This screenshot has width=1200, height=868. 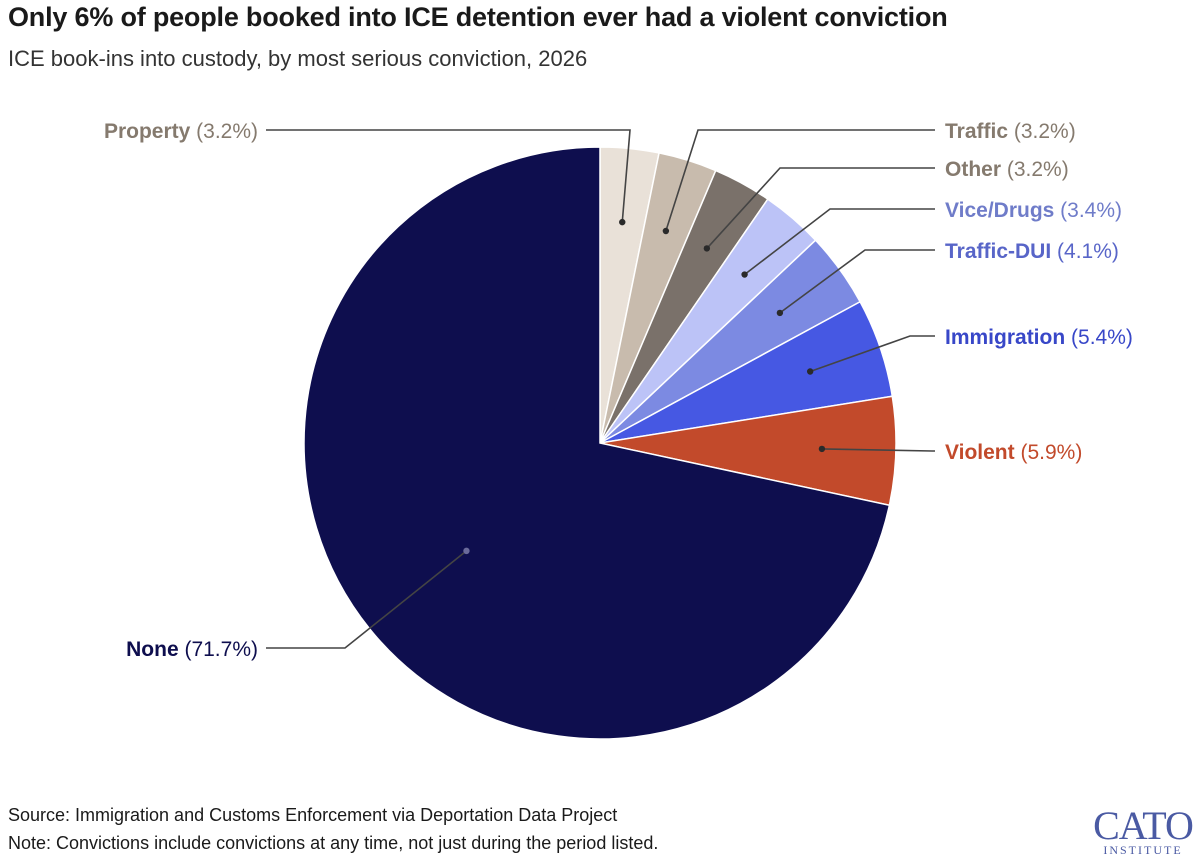 I want to click on slice-label-name: Immigration, so click(x=1005, y=337).